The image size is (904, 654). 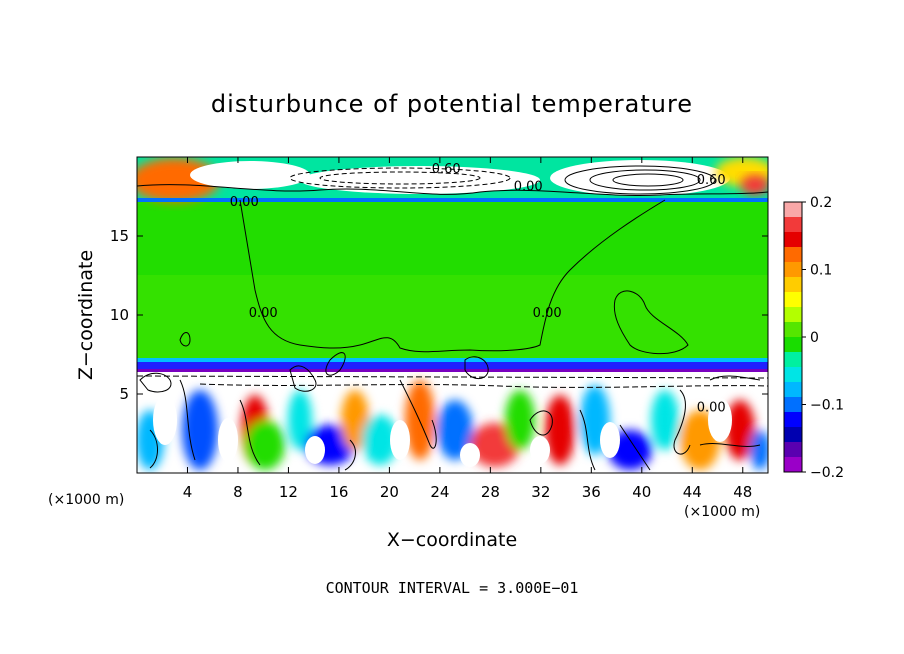 I want to click on field-top-blue-strip, so click(x=452, y=200).